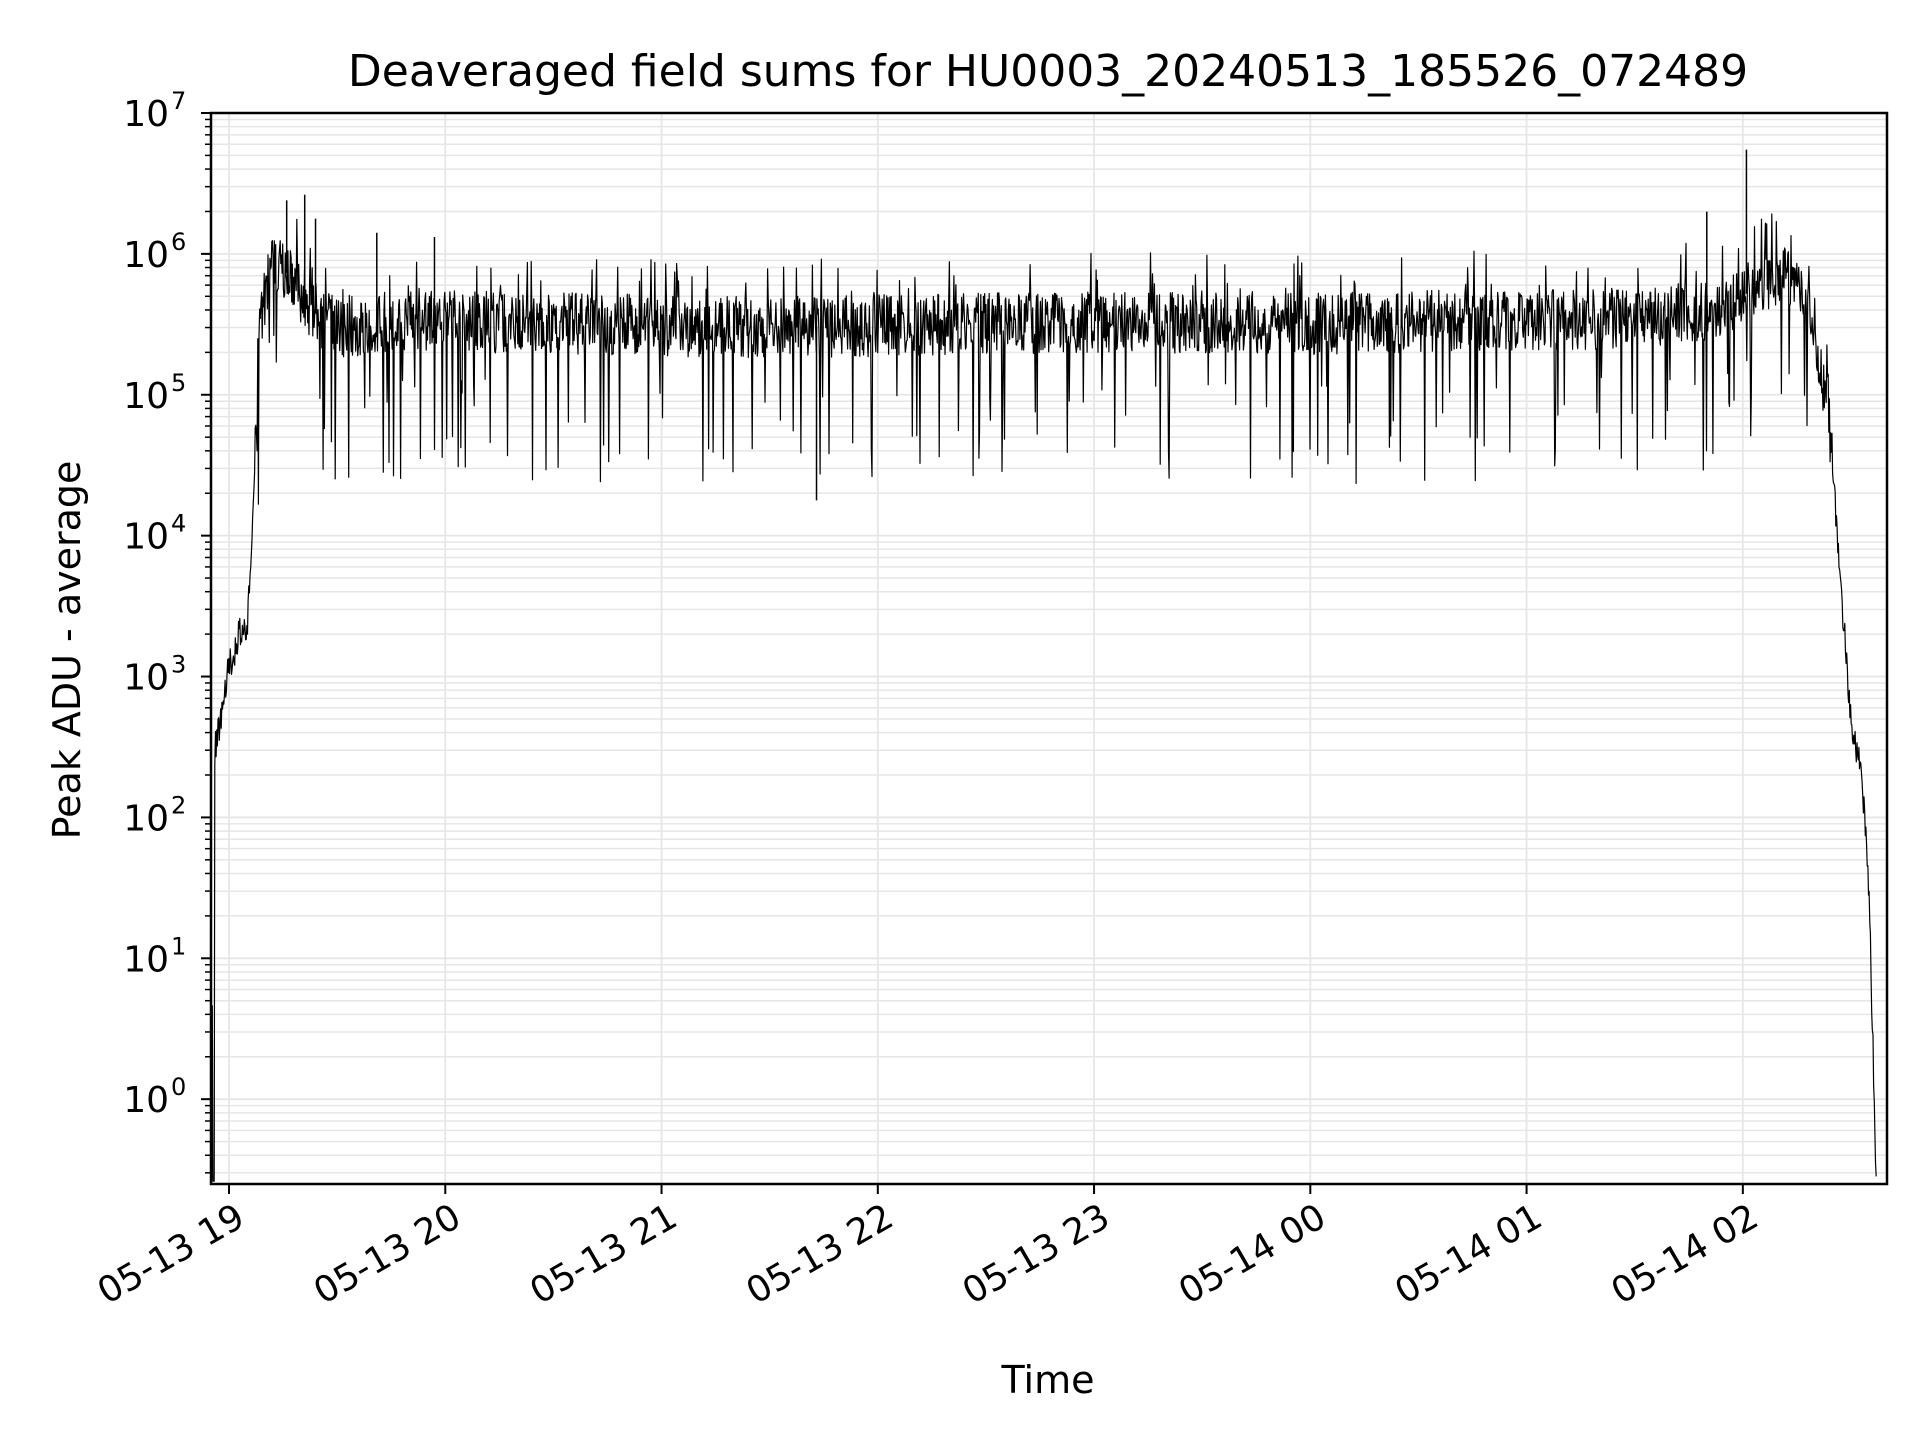 The height and width of the screenshot is (1440, 1920). I want to click on y-tick-label-exponent: 0, so click(178, 1087).